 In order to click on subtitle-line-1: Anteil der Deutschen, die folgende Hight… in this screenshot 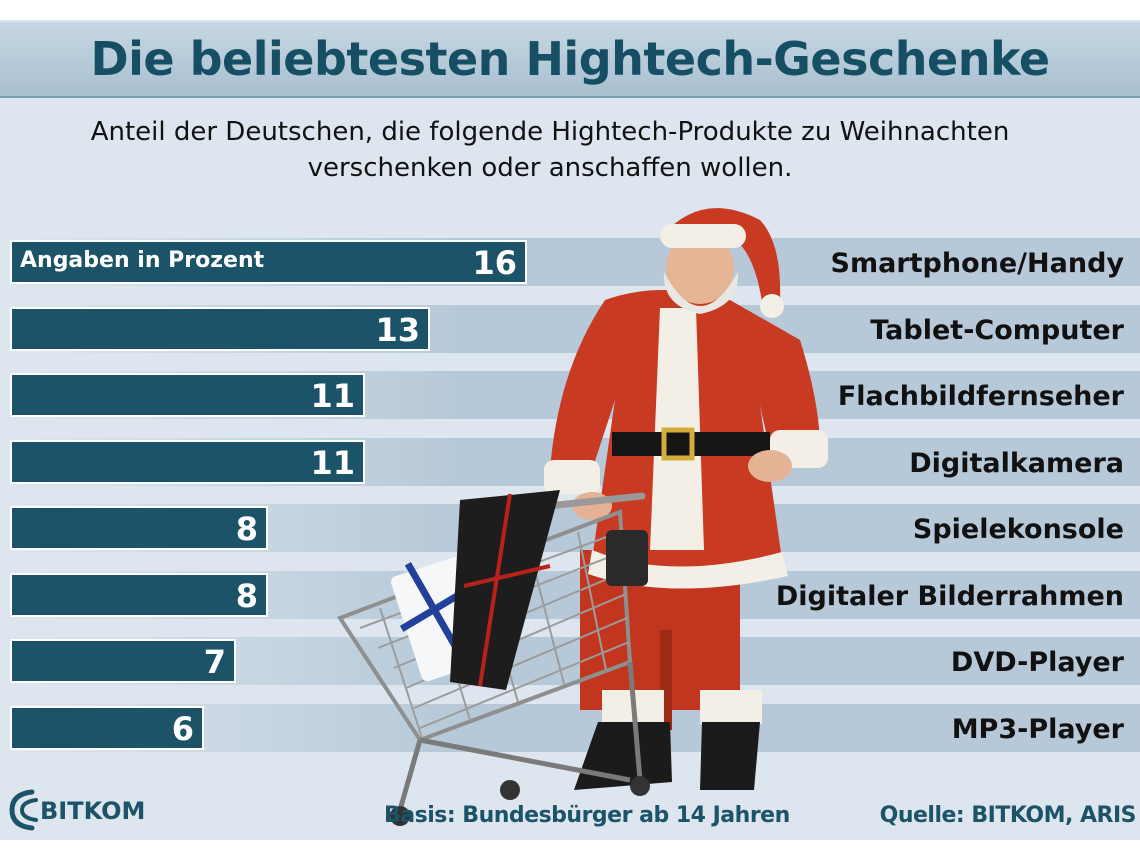, I will do `click(550, 132)`.